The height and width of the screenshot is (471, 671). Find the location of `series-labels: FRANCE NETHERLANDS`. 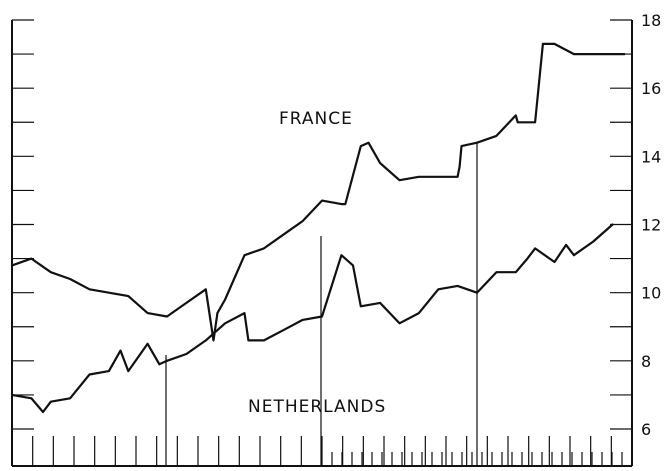

series-labels: FRANCE NETHERLANDS is located at coordinates (317, 263).